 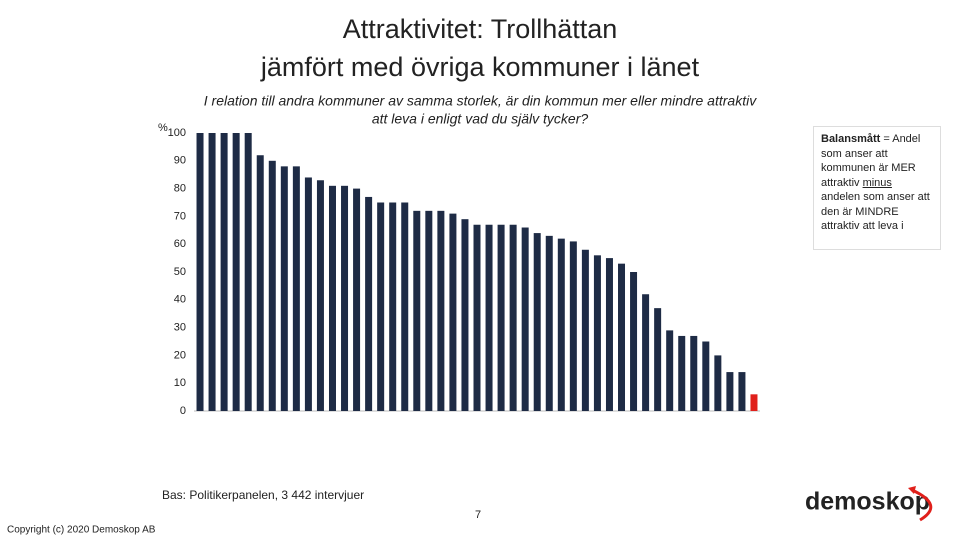 What do you see at coordinates (180, 216) in the screenshot?
I see `y-tick-label: 70` at bounding box center [180, 216].